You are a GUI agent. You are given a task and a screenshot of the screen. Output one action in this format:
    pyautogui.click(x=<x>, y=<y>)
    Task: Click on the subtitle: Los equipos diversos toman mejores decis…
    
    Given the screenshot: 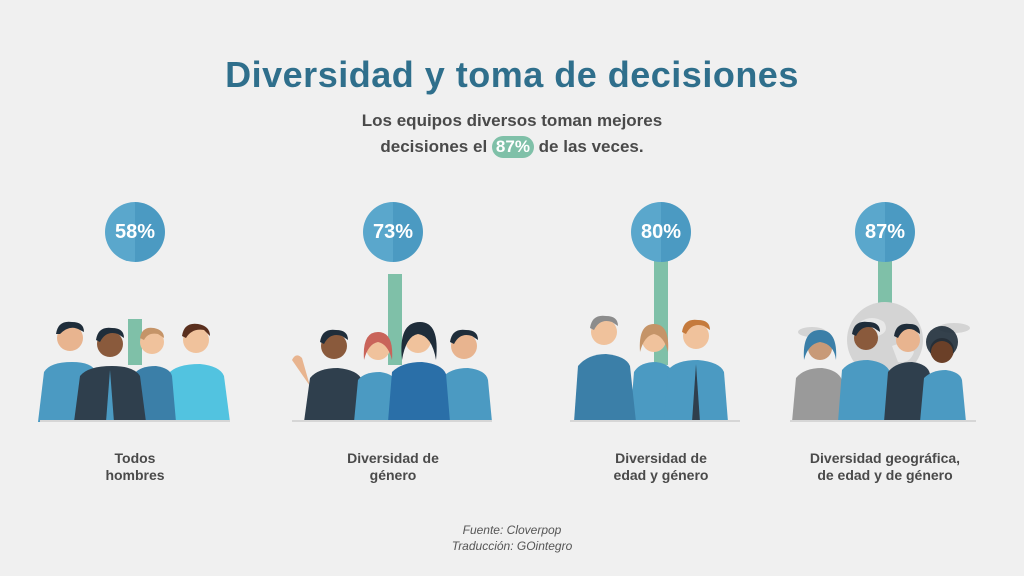 What is the action you would take?
    pyautogui.click(x=512, y=134)
    